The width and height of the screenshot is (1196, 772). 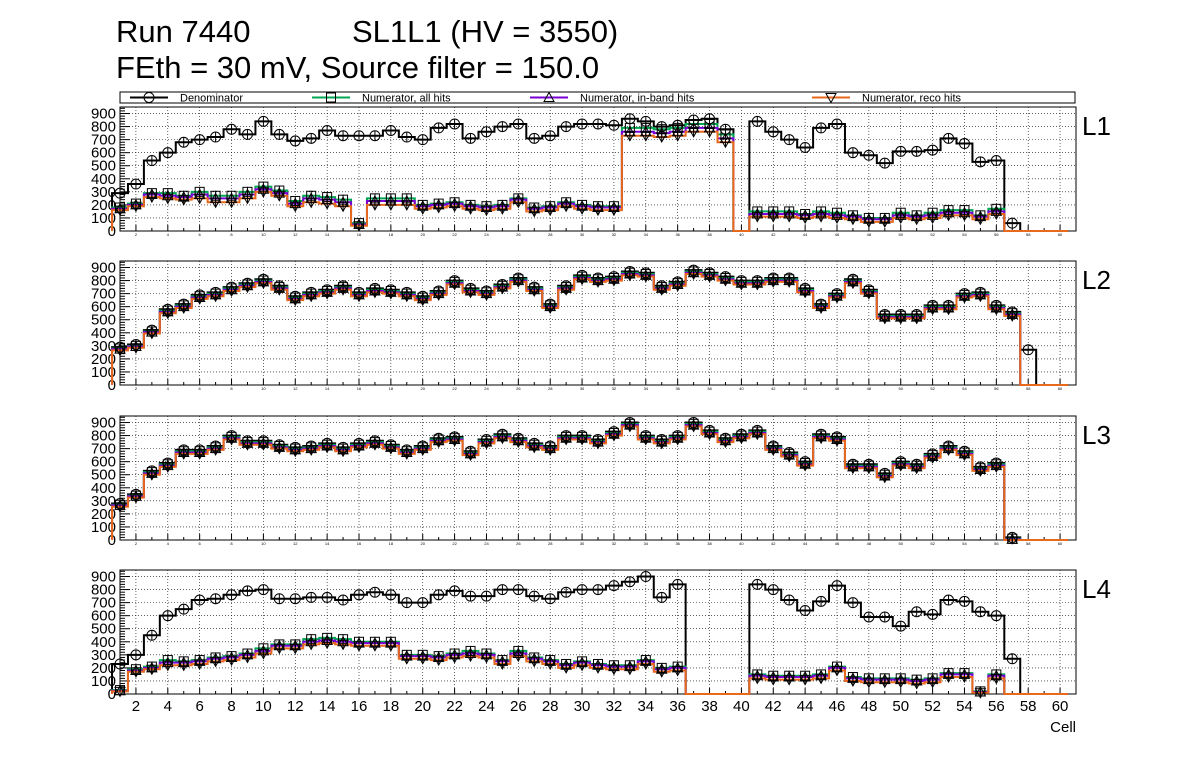 I want to click on x-tick-label: 16, so click(x=359, y=234).